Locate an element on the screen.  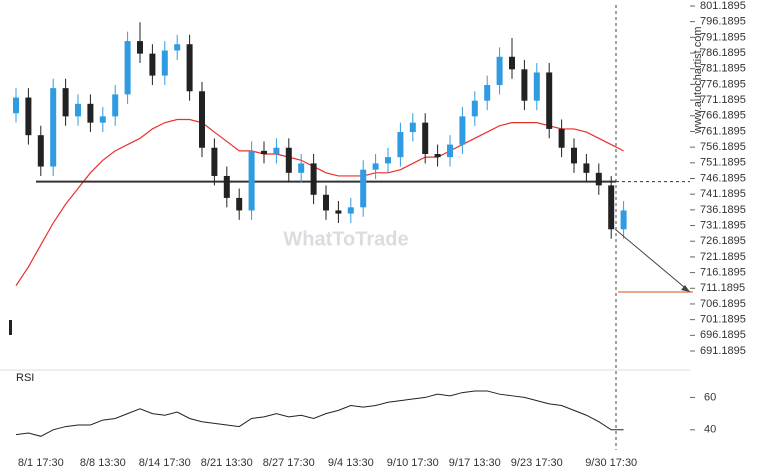
x-tick-label: 8/14 17:30 is located at coordinates (165, 463).